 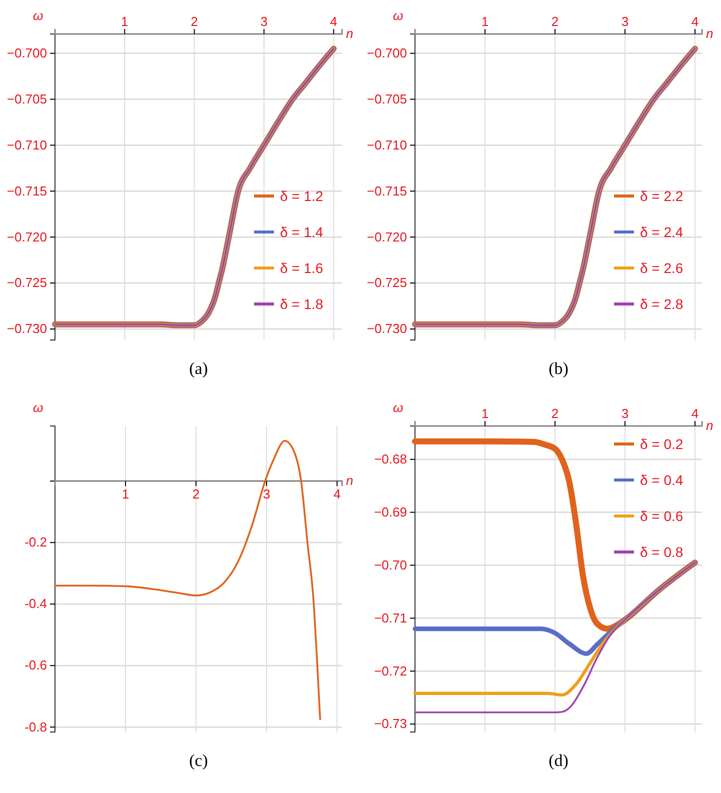 What do you see at coordinates (198, 368) in the screenshot?
I see `text: (a)` at bounding box center [198, 368].